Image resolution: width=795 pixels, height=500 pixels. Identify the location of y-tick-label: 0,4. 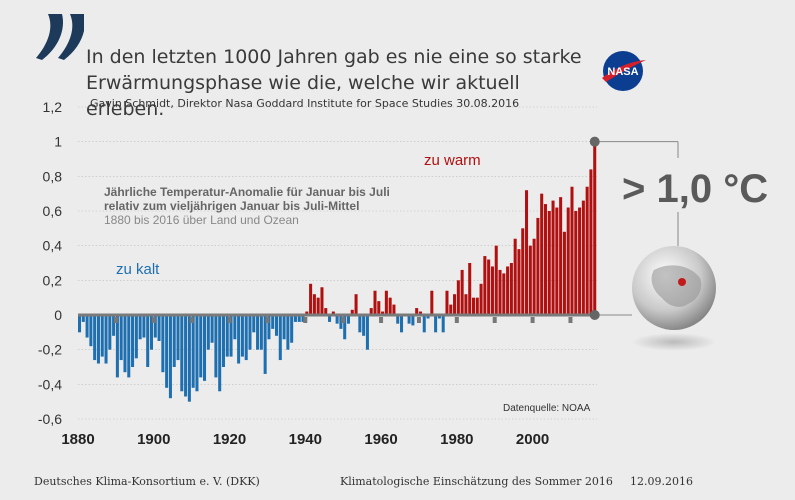
(53, 246).